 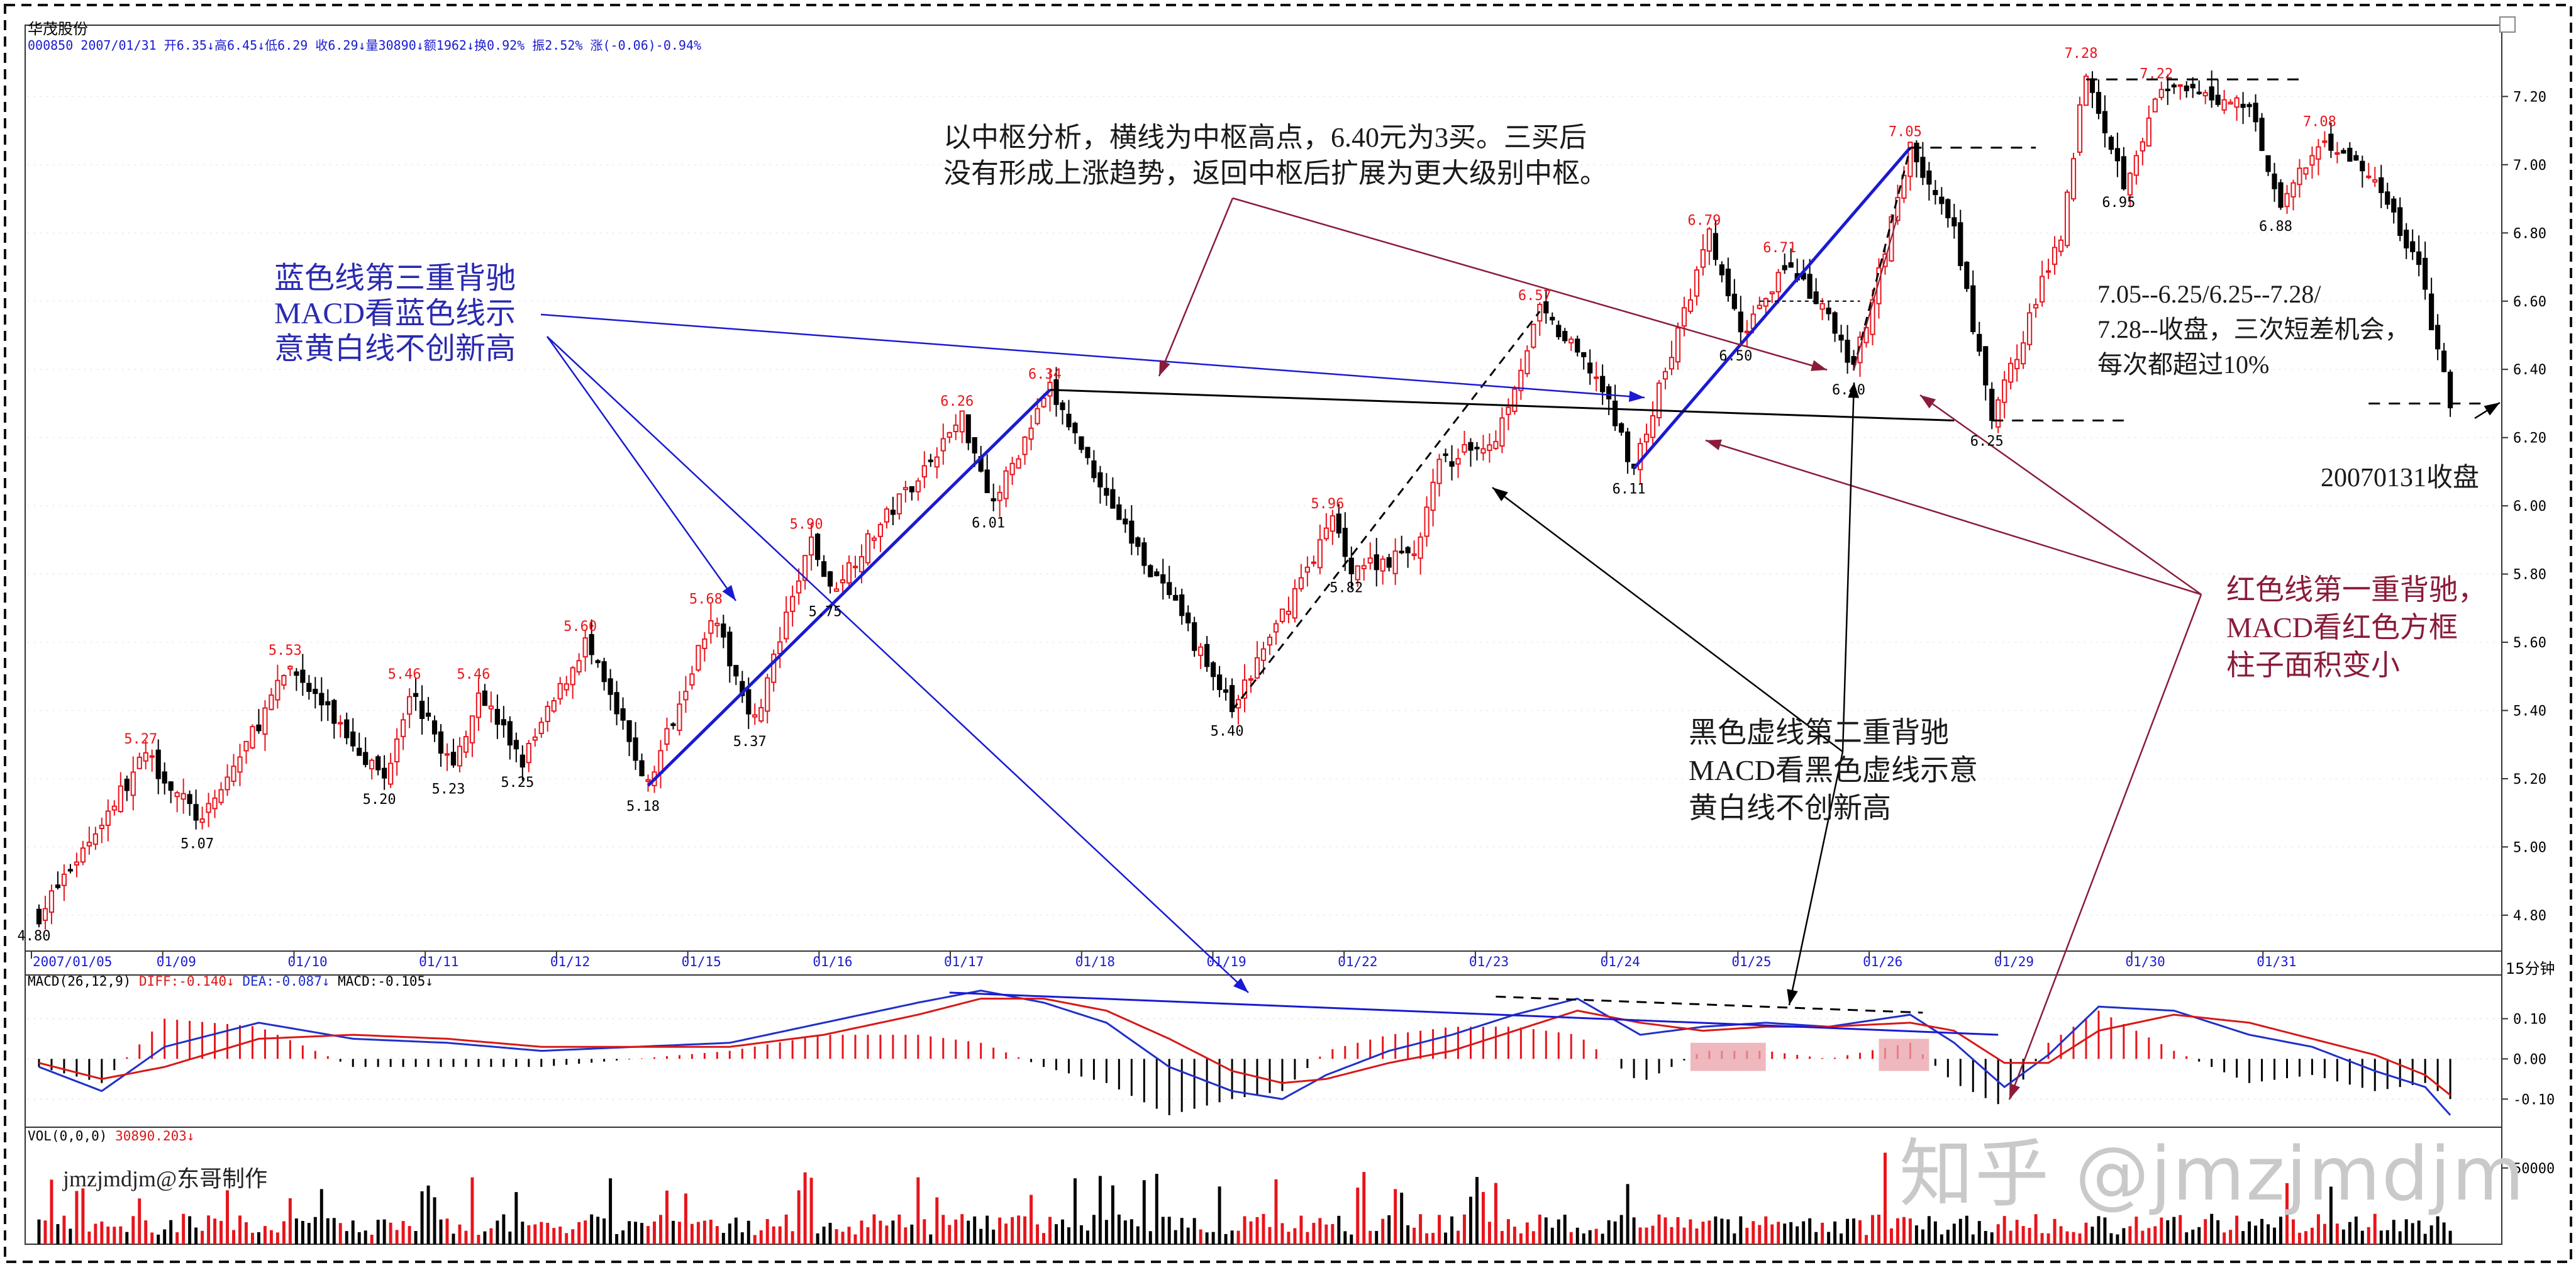 What do you see at coordinates (1275, 173) in the screenshot?
I see `annotation-line: 没有形成上涨趋势，返回中枢后扩展为更大级别中枢。` at bounding box center [1275, 173].